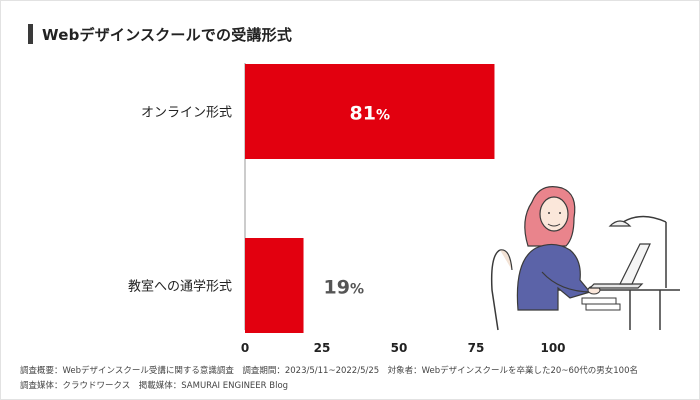  I want to click on data-label: 81%, so click(369, 114).